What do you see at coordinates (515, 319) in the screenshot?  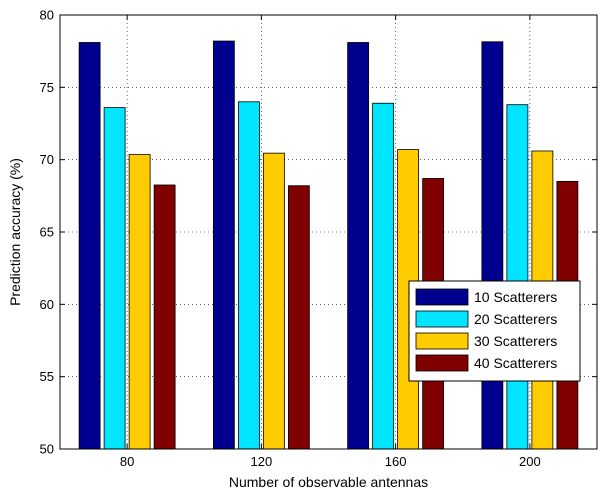 I see `legend-label: 20 Scatterers` at bounding box center [515, 319].